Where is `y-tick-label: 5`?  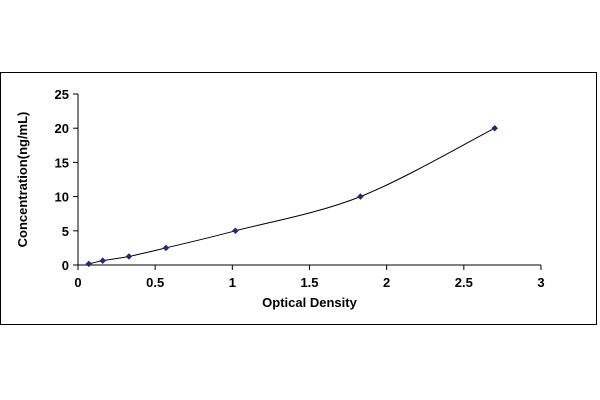
y-tick-label: 5 is located at coordinates (65, 231).